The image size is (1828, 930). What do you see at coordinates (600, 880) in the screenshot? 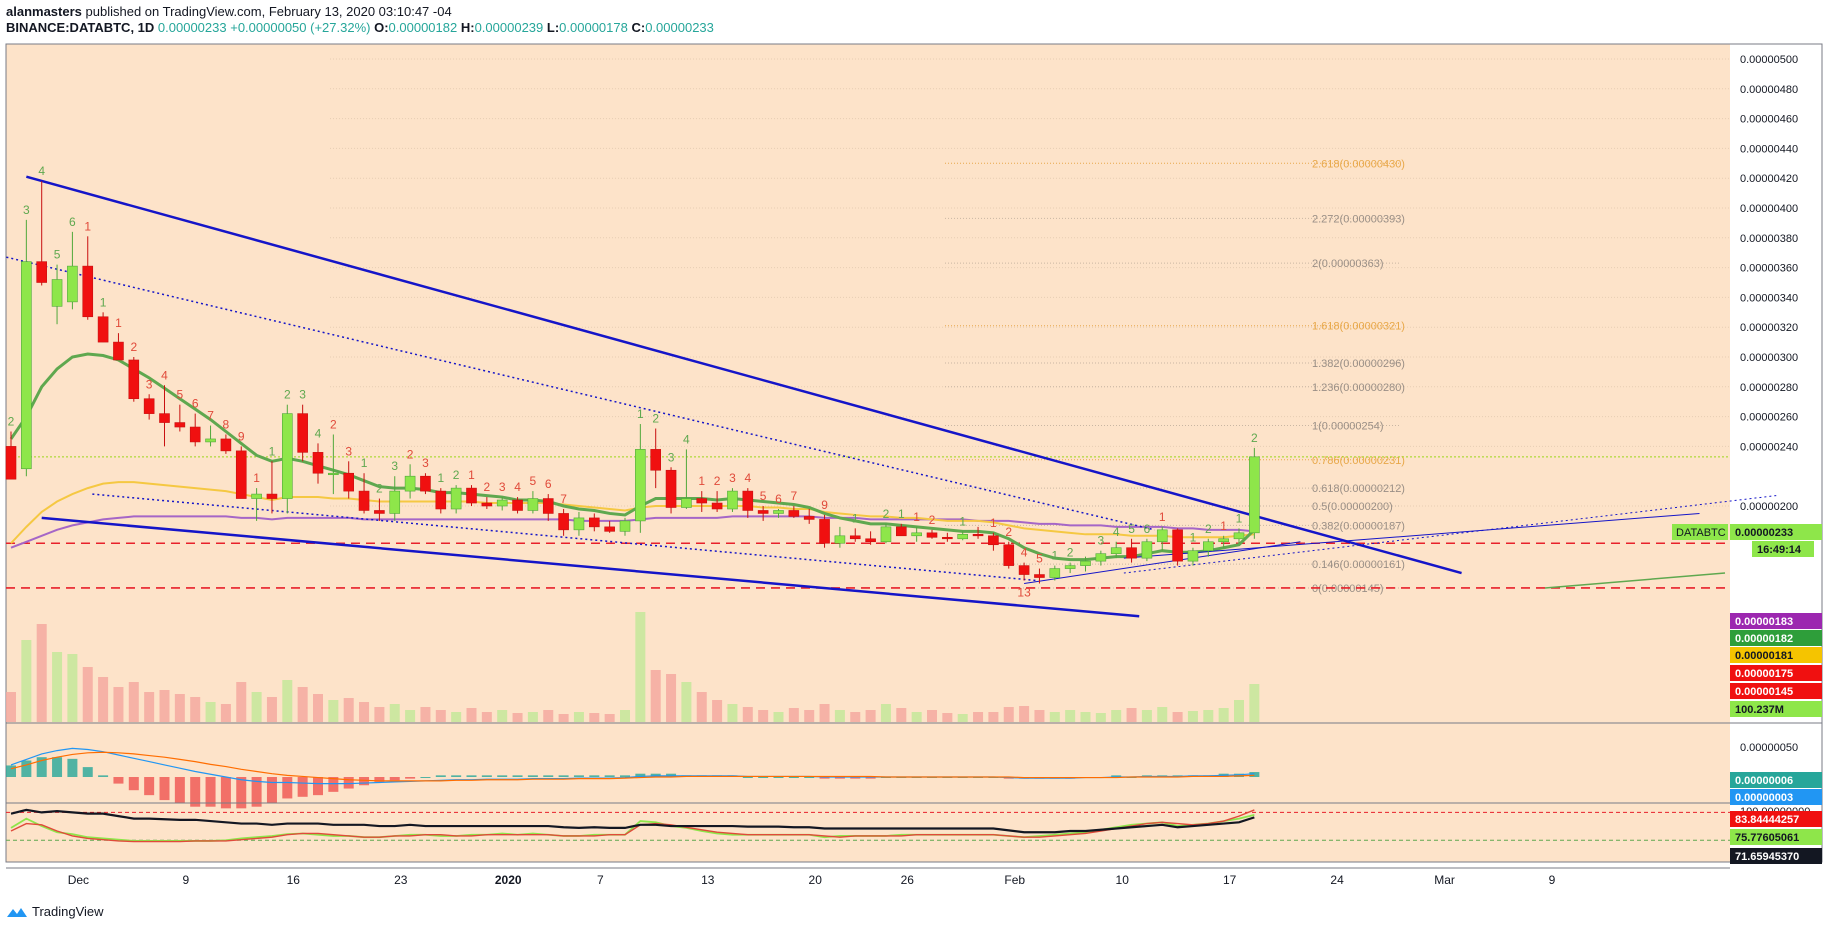
I see `date-tick-label: 7` at bounding box center [600, 880].